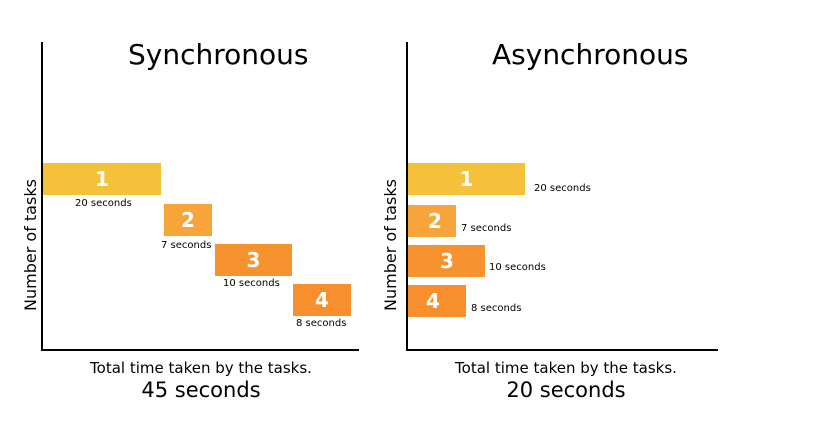 This screenshot has height=430, width=828. What do you see at coordinates (186, 245) in the screenshot?
I see `sync-task-2-duration: 7 seconds` at bounding box center [186, 245].